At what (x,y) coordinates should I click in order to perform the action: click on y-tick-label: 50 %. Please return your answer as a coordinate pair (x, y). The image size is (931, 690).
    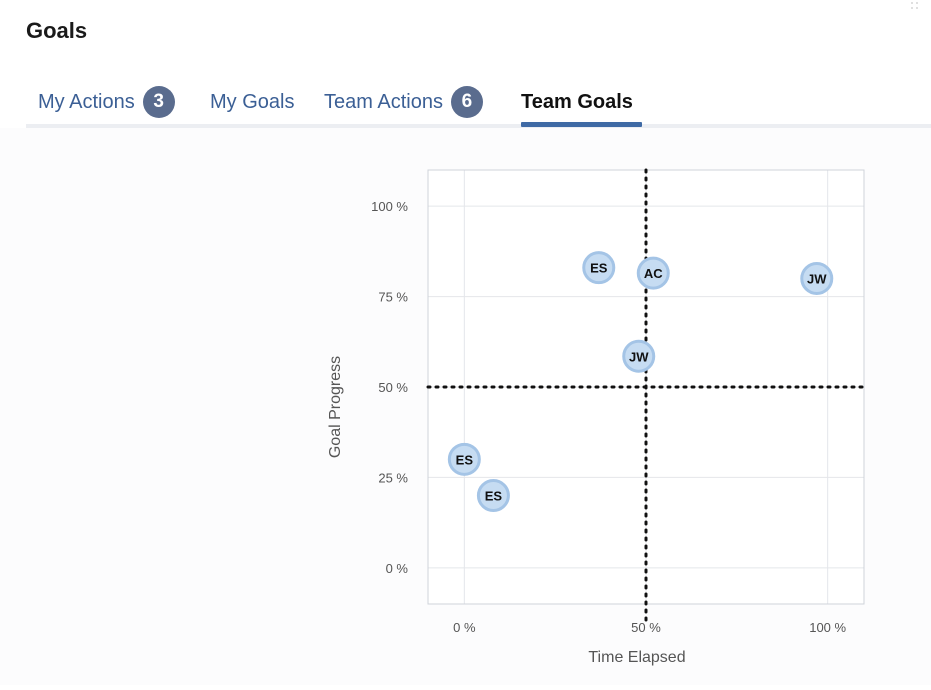
    Looking at the image, I should click on (393, 387).